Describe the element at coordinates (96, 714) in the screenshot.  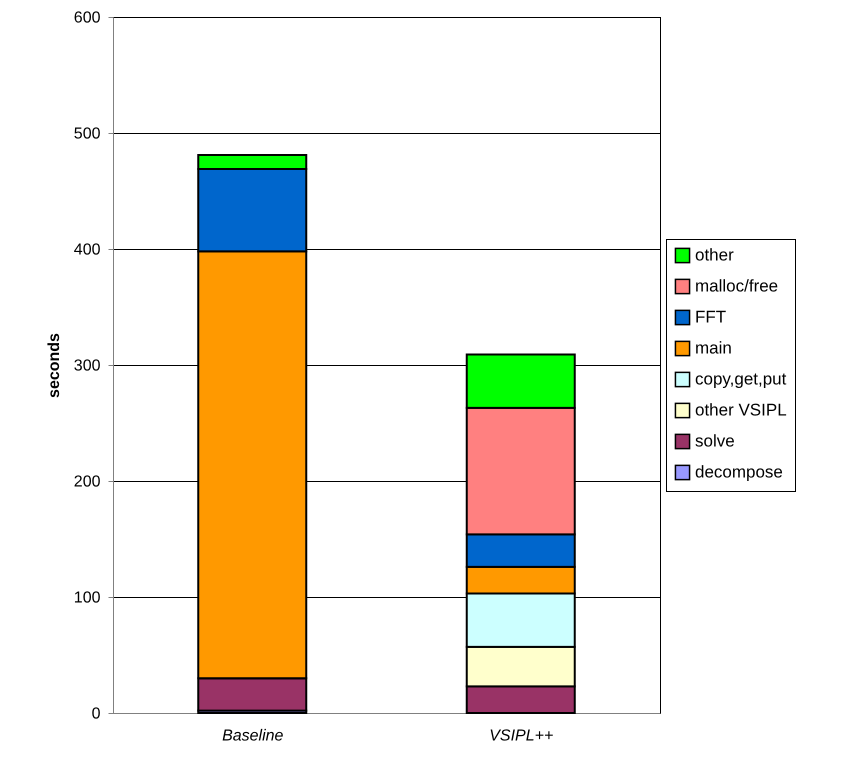
I see `y-tick-label: 0` at that location.